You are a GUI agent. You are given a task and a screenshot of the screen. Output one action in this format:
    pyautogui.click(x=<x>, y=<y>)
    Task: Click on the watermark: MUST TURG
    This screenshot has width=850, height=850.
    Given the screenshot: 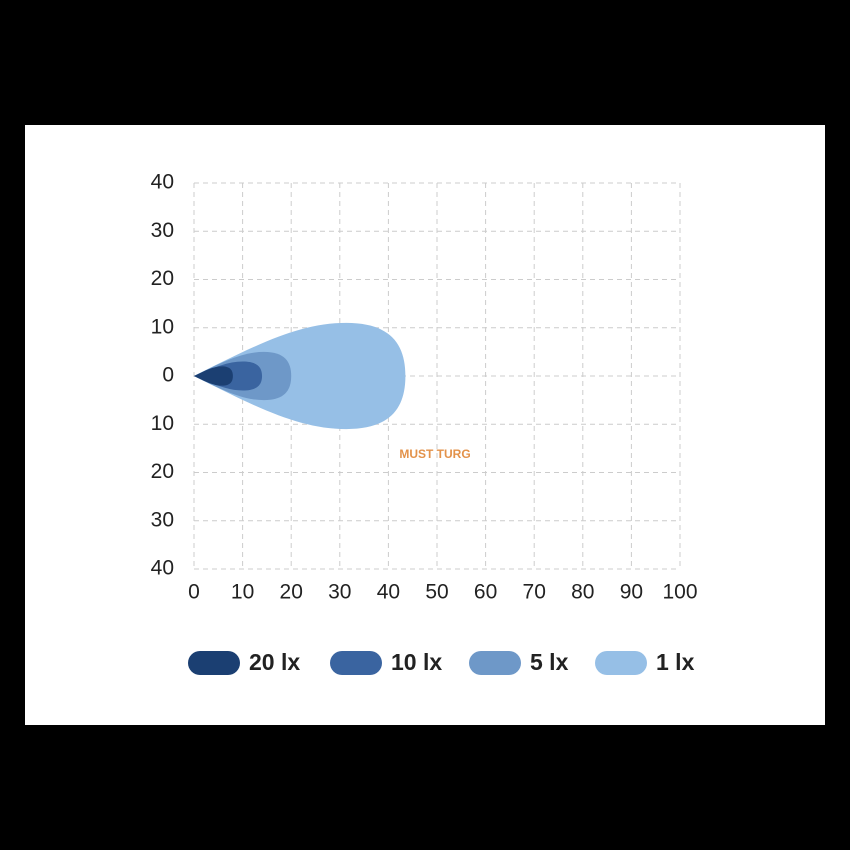 What is the action you would take?
    pyautogui.click(x=434, y=454)
    